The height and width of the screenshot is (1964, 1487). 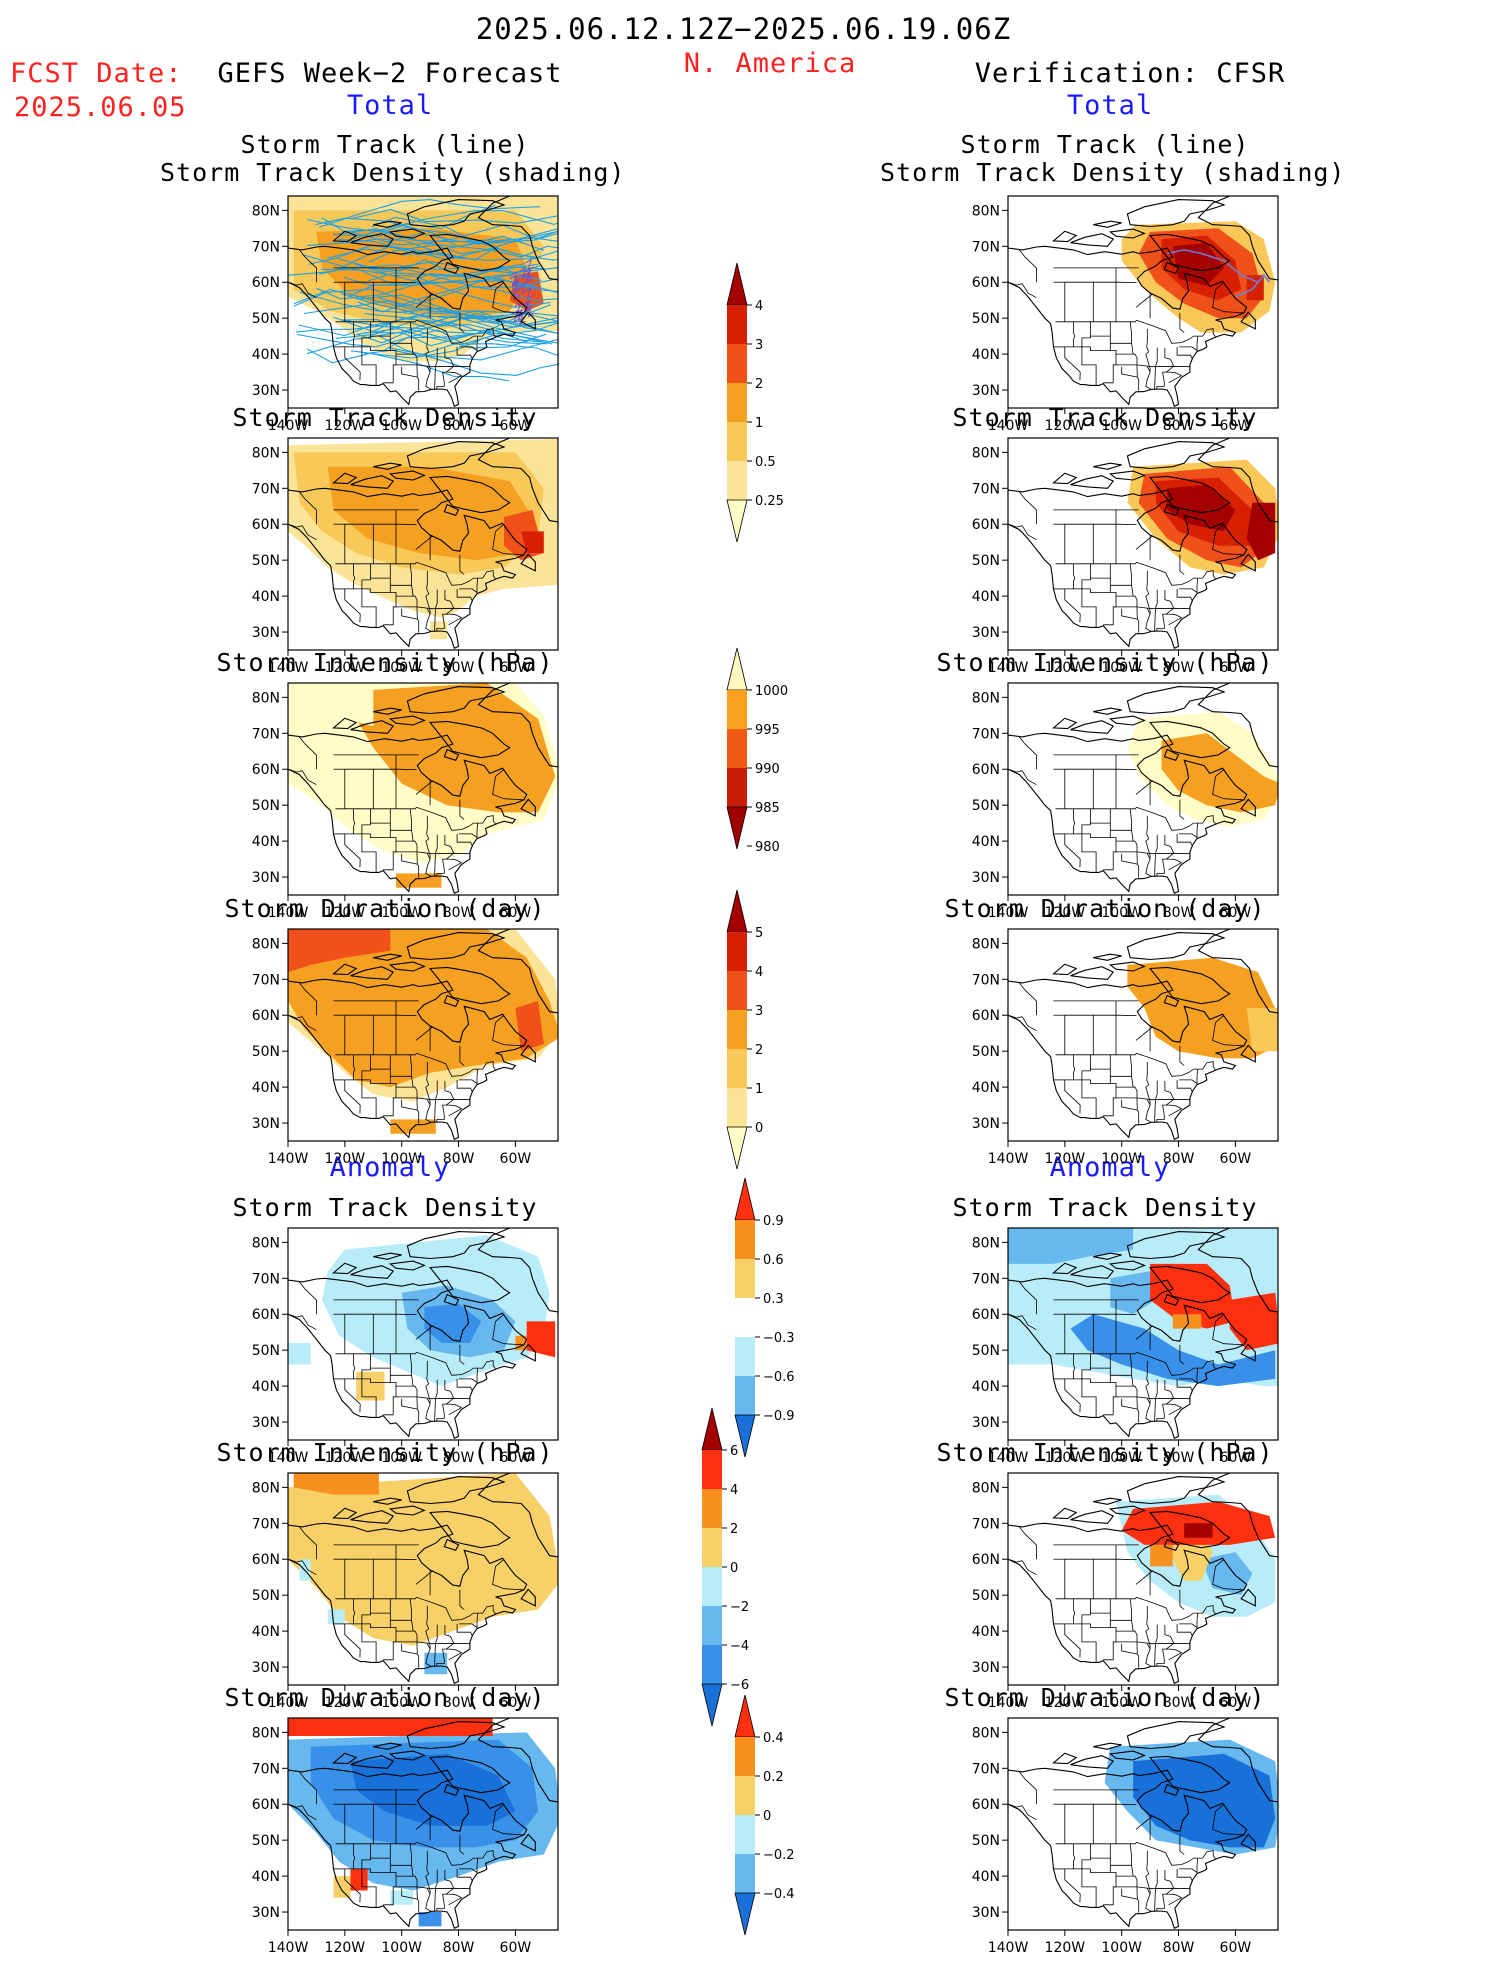 I want to click on colorbar-svg: 0.40.20−0.2−0.4, so click(x=778, y=1817).